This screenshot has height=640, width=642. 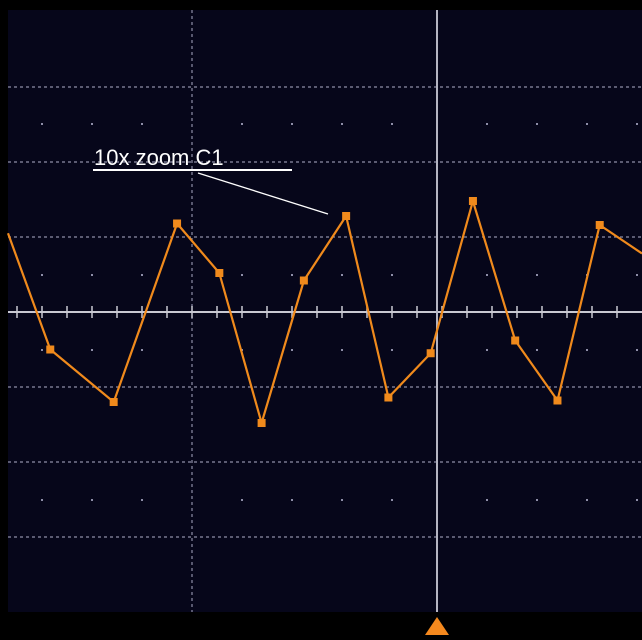 I want to click on waveform-label-leader, so click(x=263, y=193).